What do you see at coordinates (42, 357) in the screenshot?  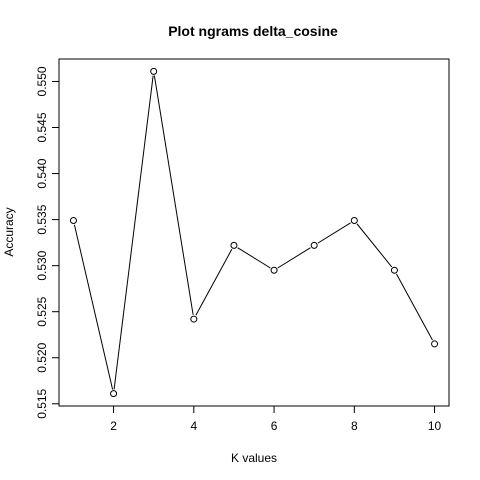 I see `y-tick-label: 0.520` at bounding box center [42, 357].